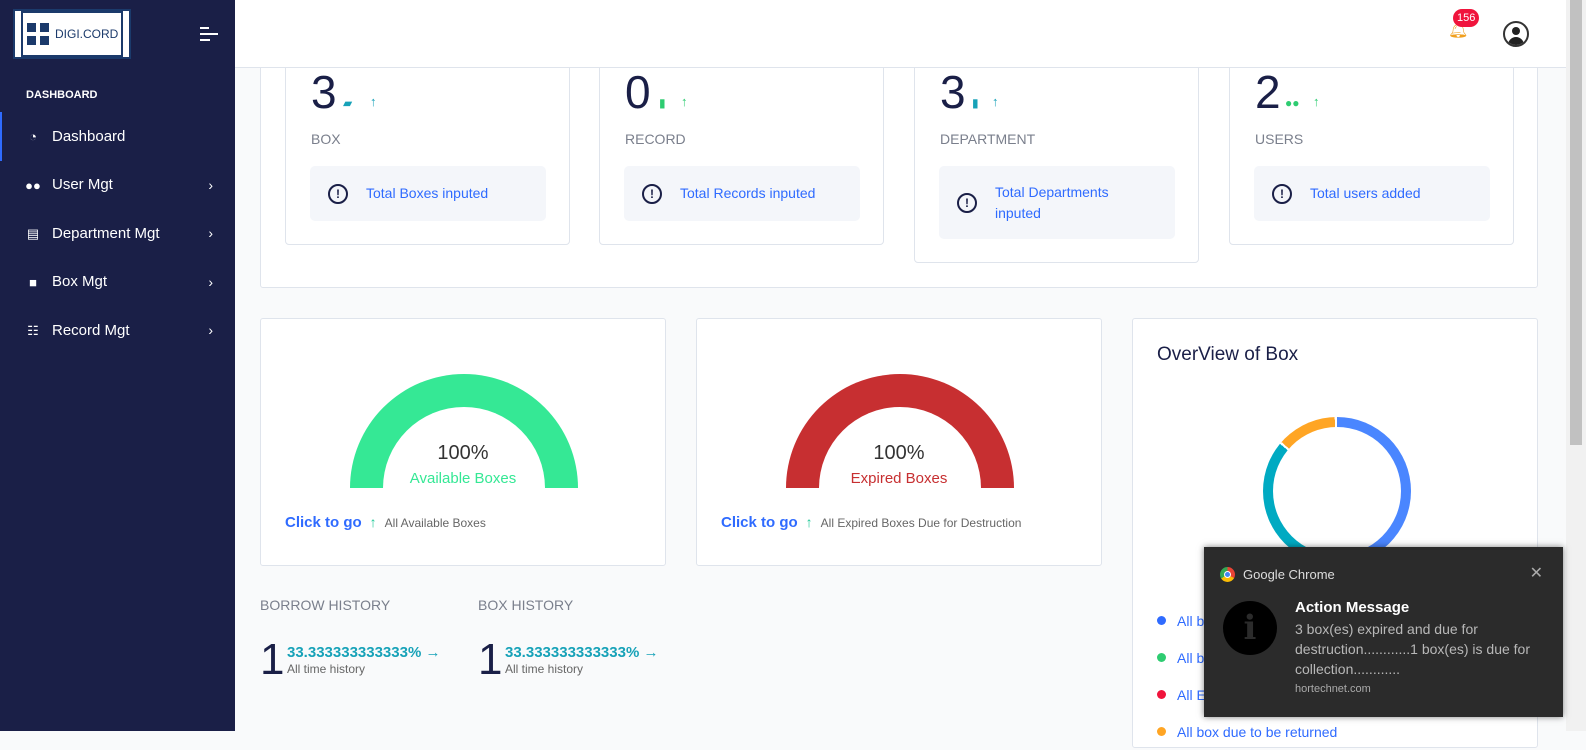 This screenshot has width=1586, height=750. I want to click on stat-card-box: 3 ▰ ↑ BOX ! Total Boxes inputed, so click(427, 142).